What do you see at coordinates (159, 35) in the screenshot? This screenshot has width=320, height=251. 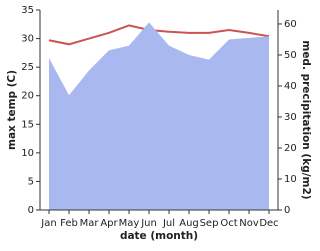 I see `temp-line` at bounding box center [159, 35].